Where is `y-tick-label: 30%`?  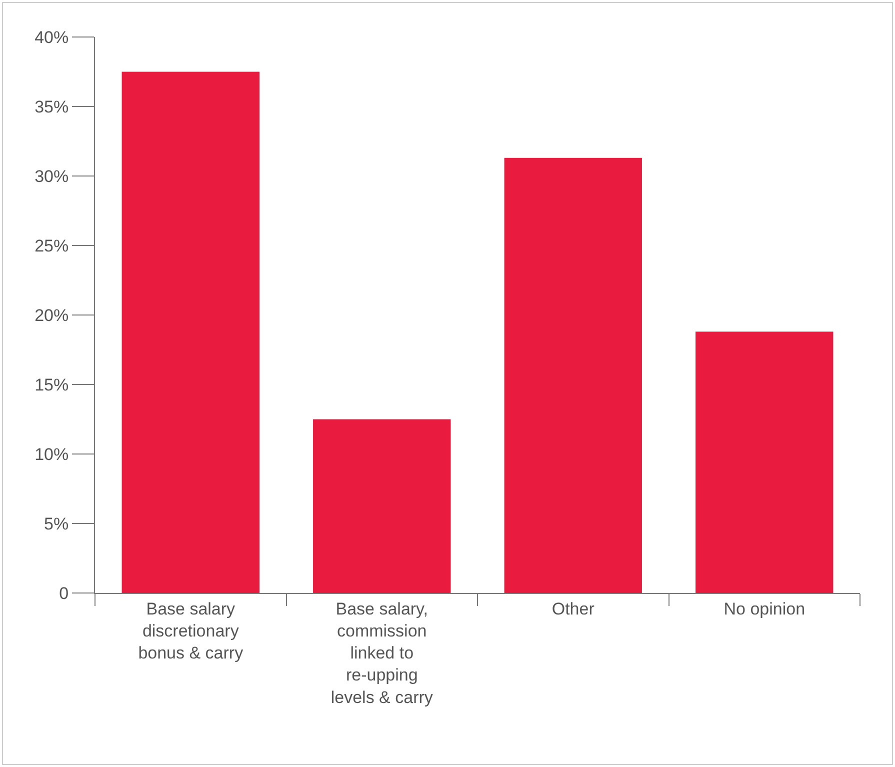 y-tick-label: 30% is located at coordinates (51, 176).